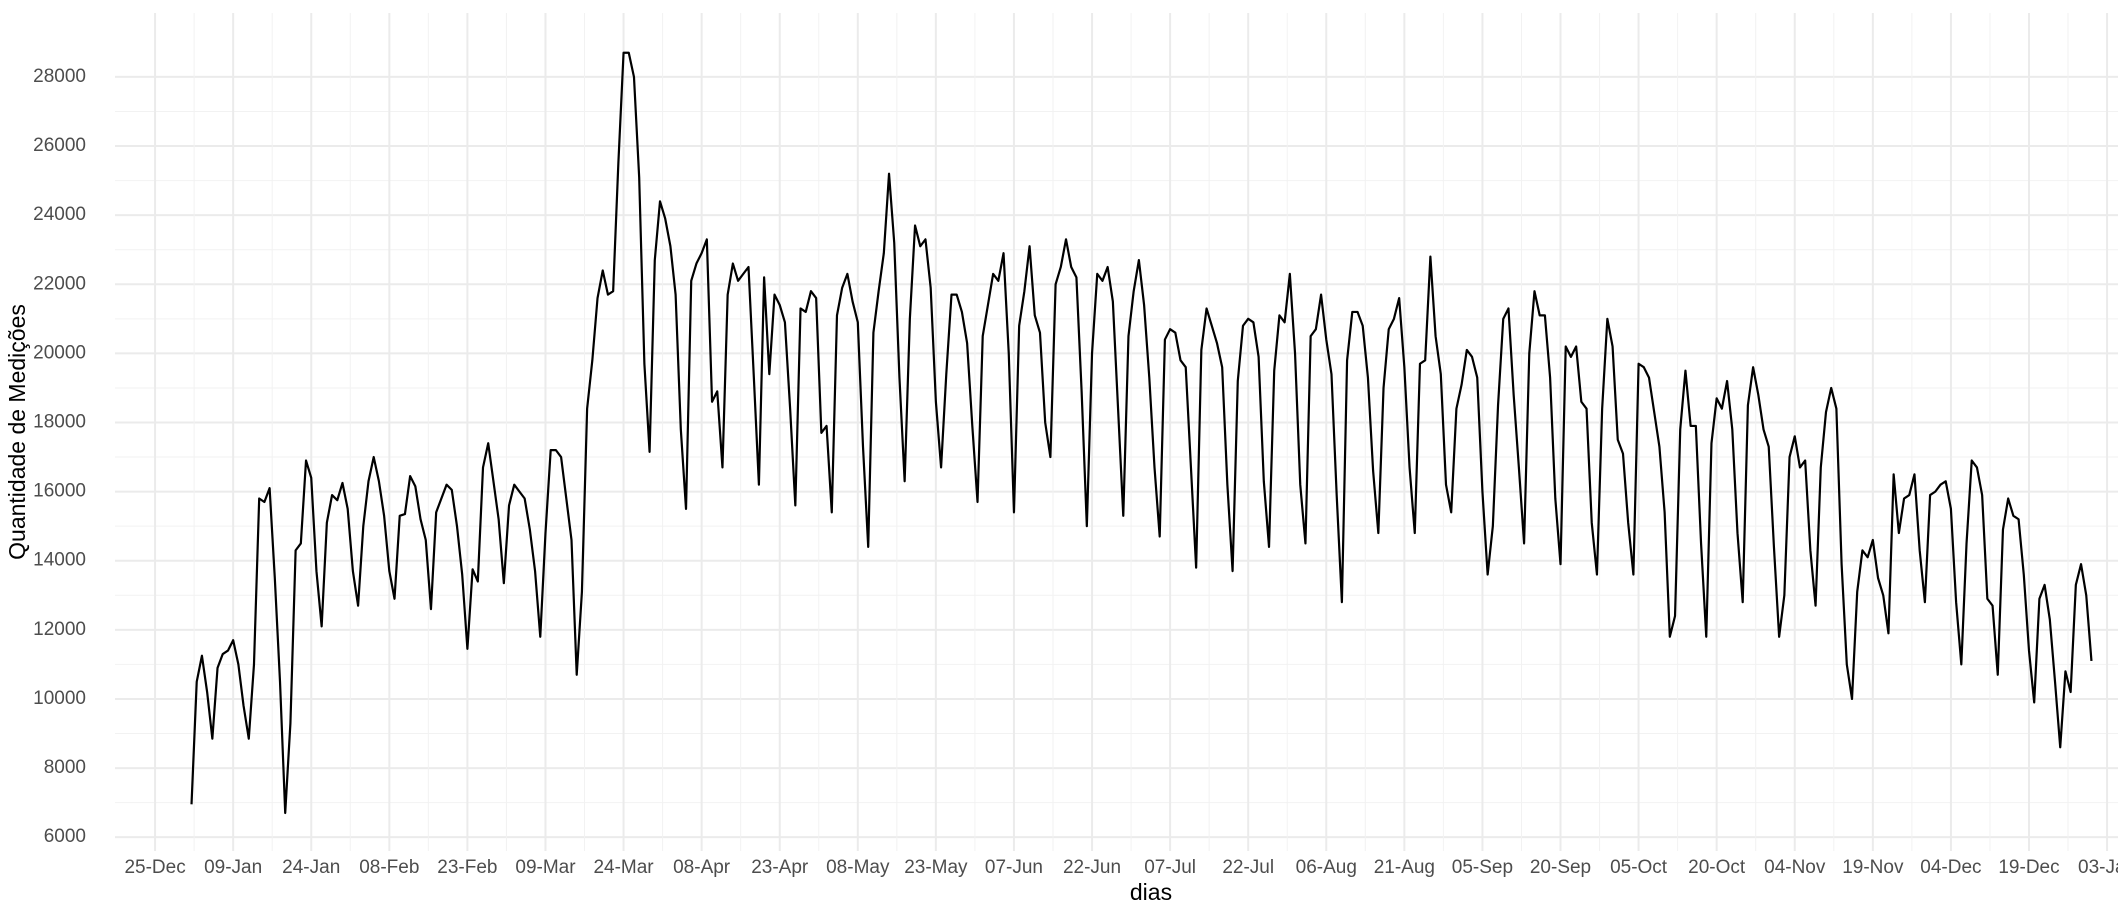 This screenshot has width=2118, height=911. What do you see at coordinates (1404, 867) in the screenshot?
I see `x-tick-label: 21-Aug` at bounding box center [1404, 867].